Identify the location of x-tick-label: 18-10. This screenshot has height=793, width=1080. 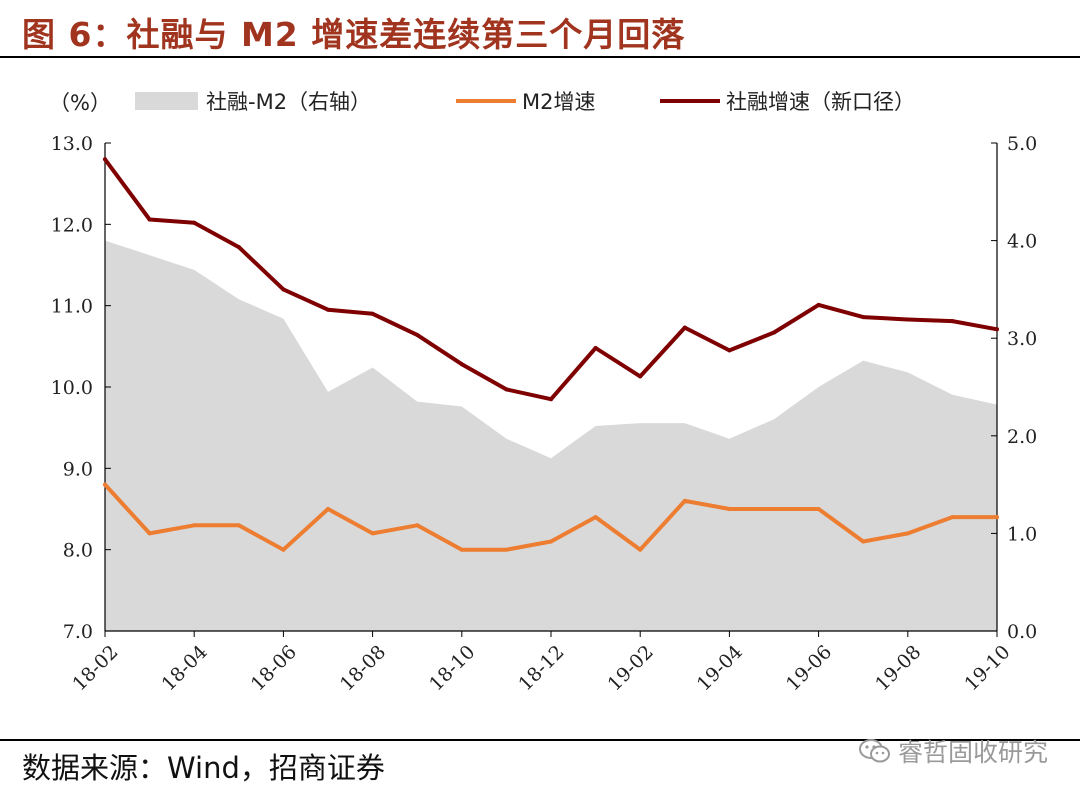
(452, 668).